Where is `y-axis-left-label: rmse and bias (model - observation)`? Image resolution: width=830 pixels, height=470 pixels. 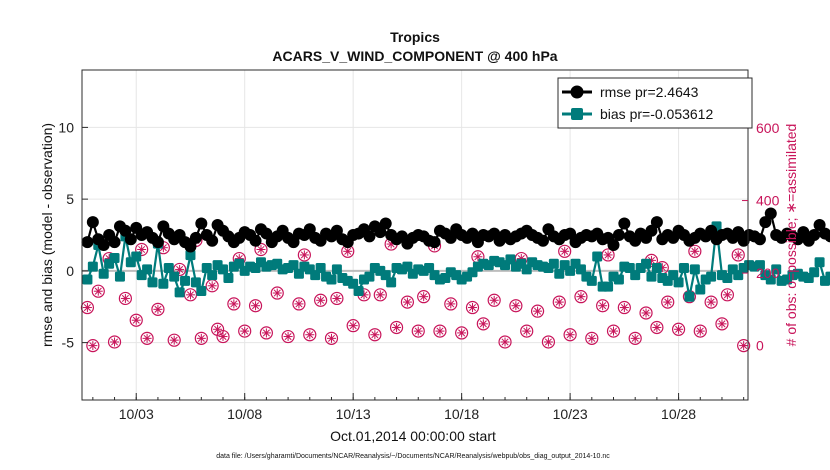 y-axis-left-label: rmse and bias (model - observation) is located at coordinates (47, 235).